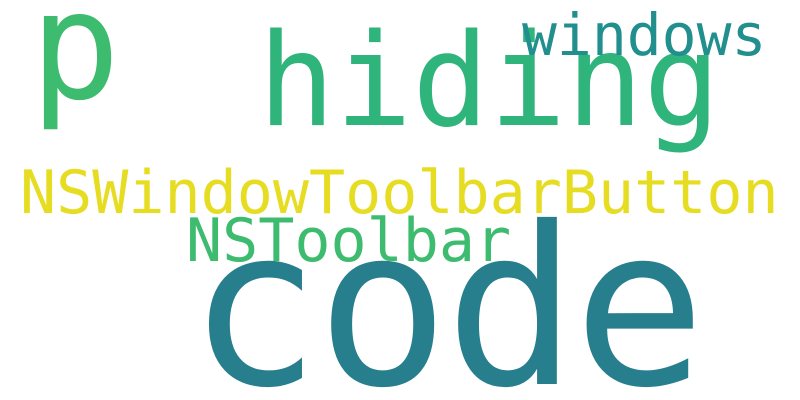 The image size is (800, 400). I want to click on word-p: p, so click(75, 67).